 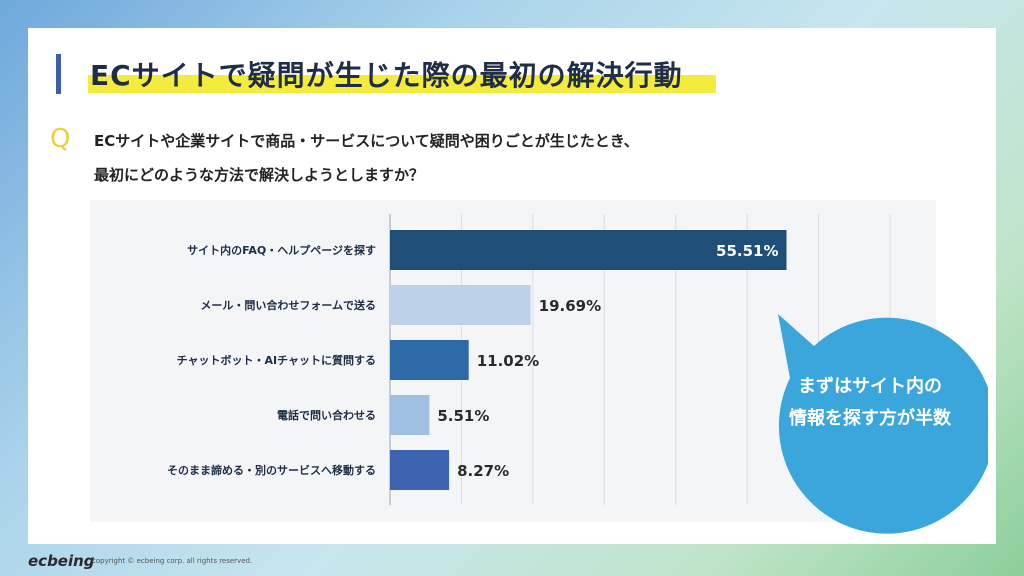 I want to click on callout-line-2: 情報を探す方が半数, so click(x=870, y=418).